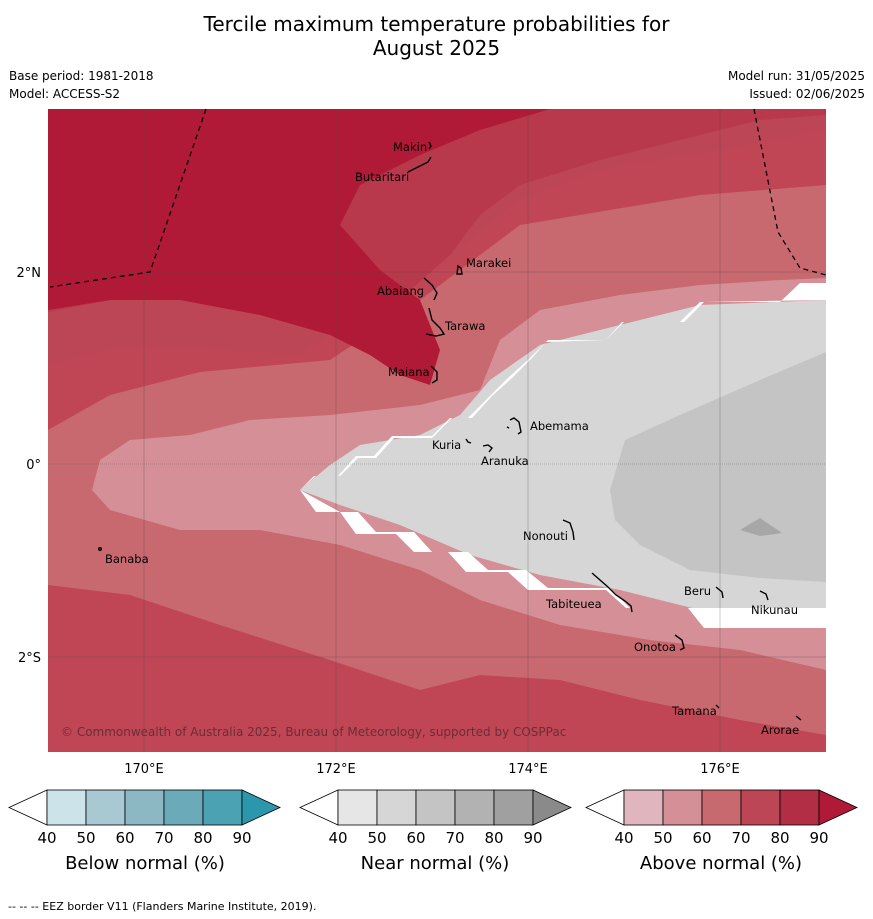 The image size is (873, 919). Describe the element at coordinates (446, 445) in the screenshot. I see `label-kuria: Kuria` at that location.